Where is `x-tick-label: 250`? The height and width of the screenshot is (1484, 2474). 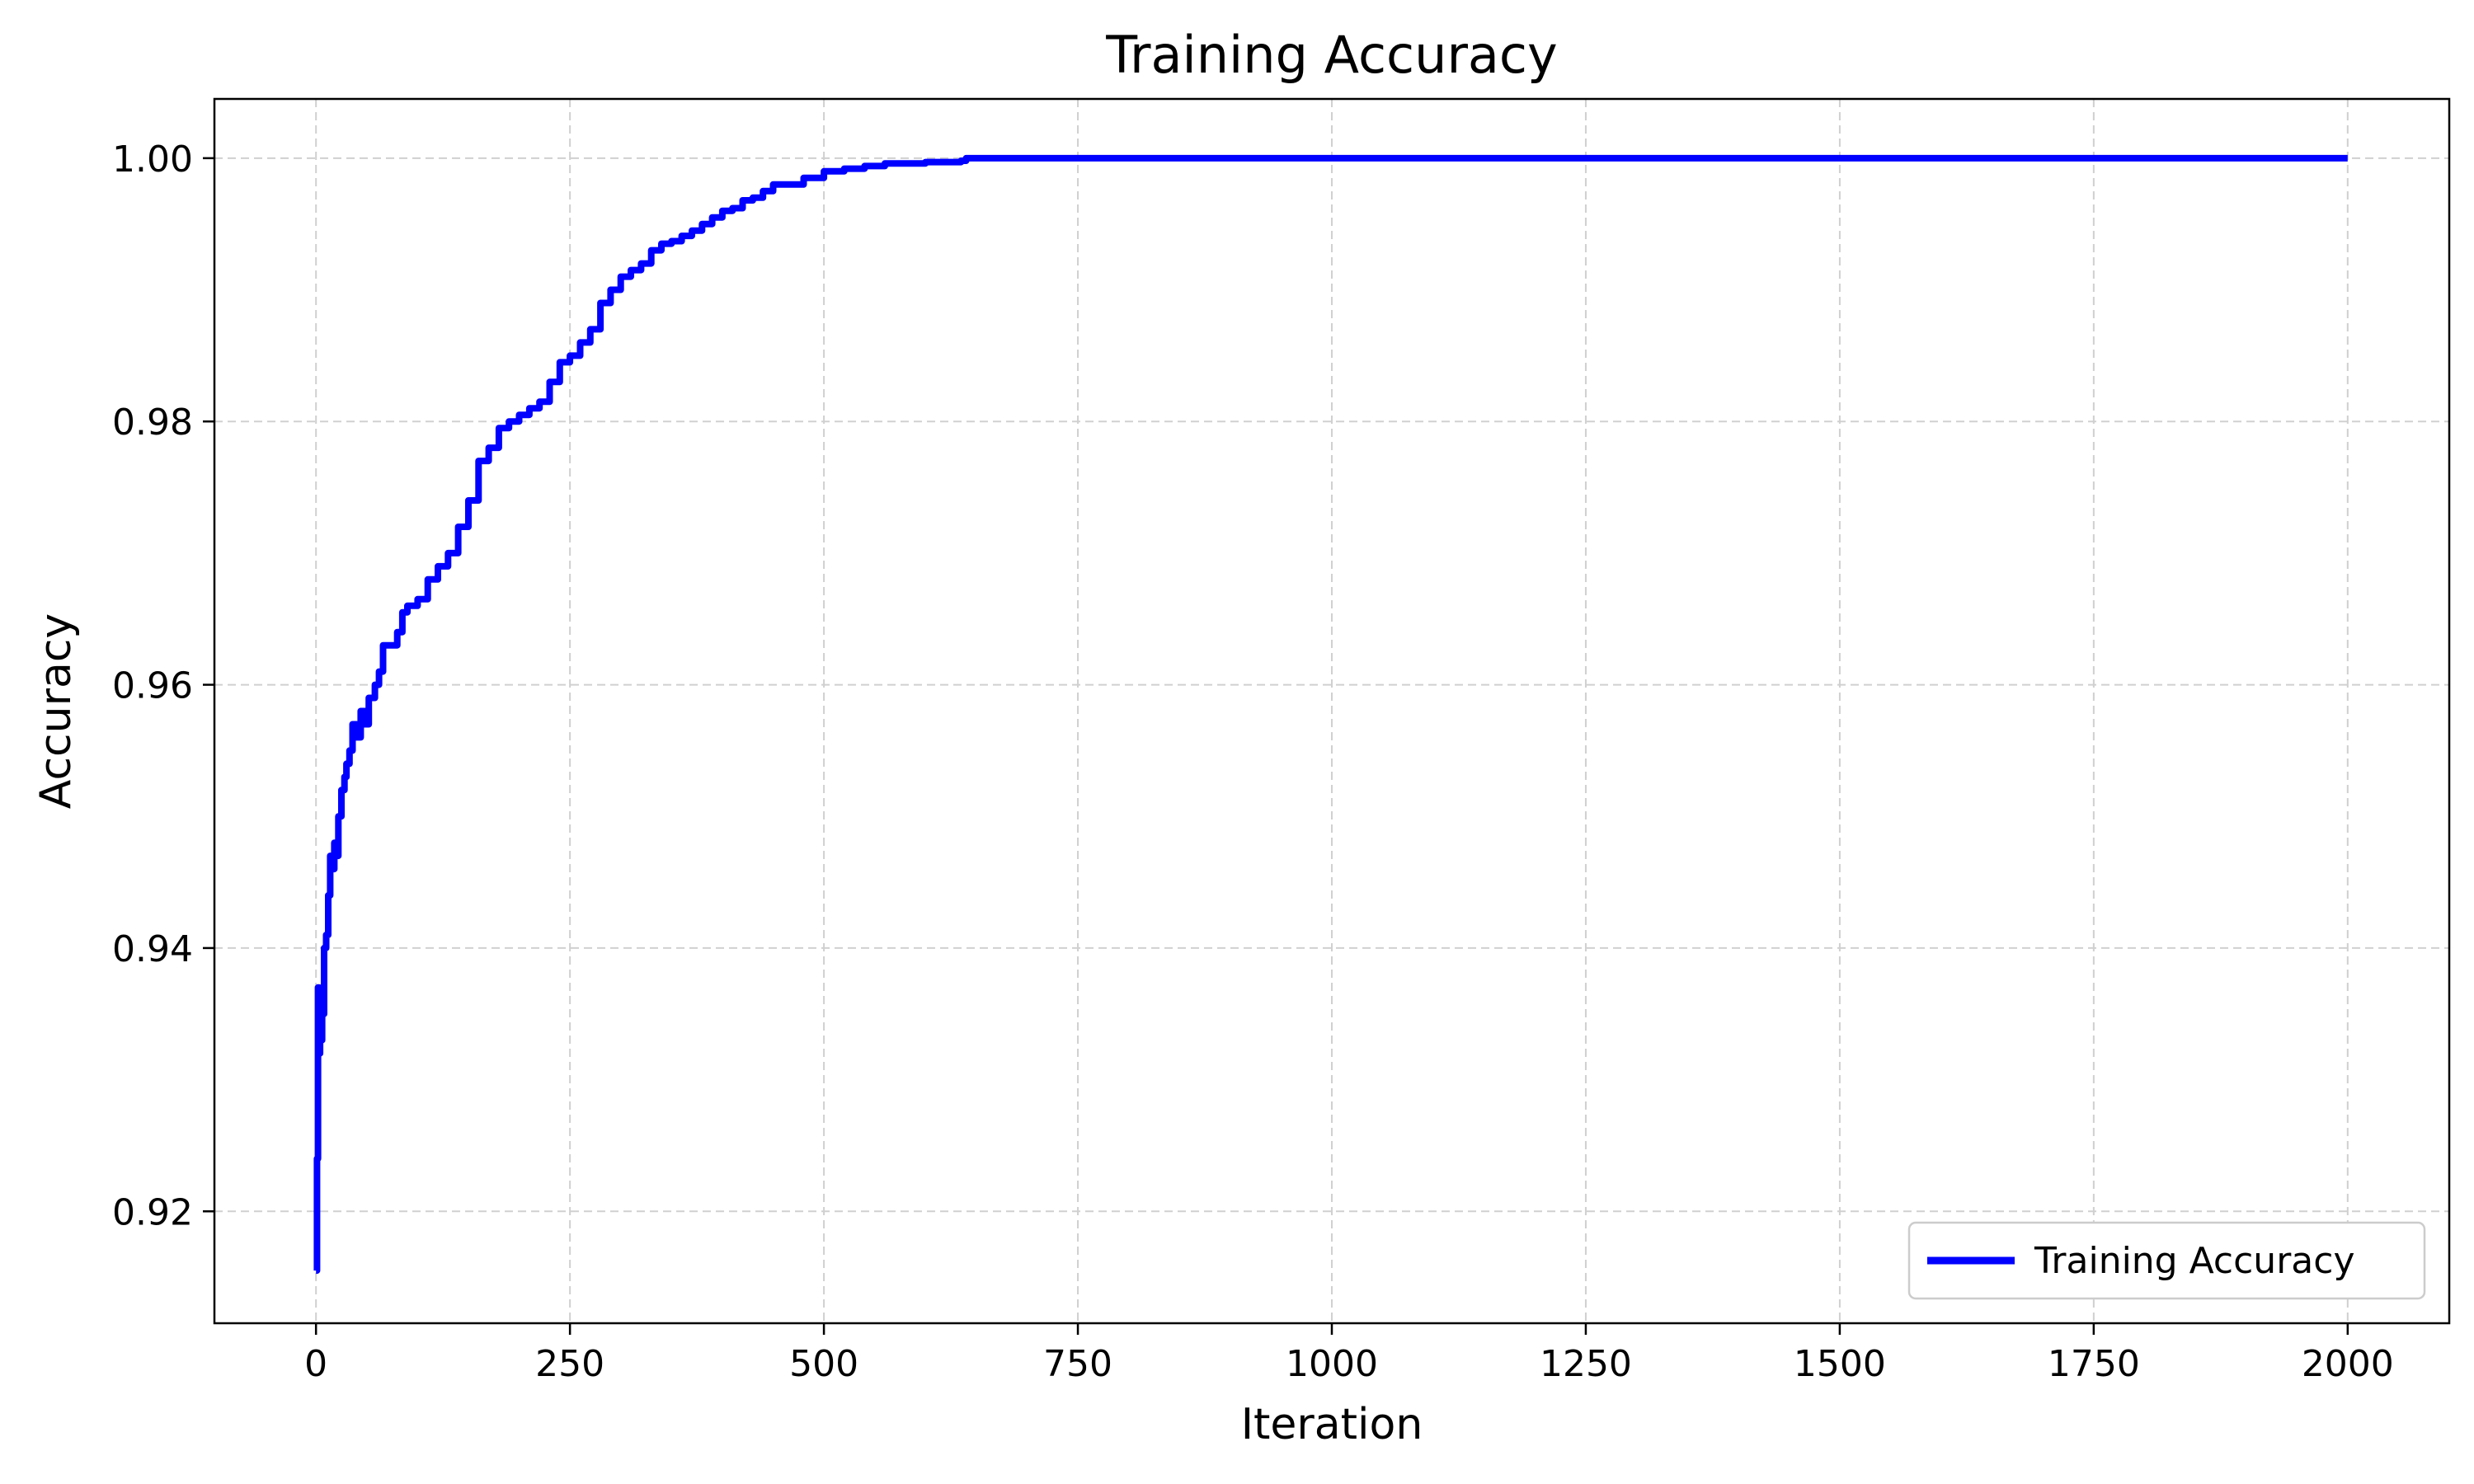 x-tick-label: 250 is located at coordinates (569, 1364).